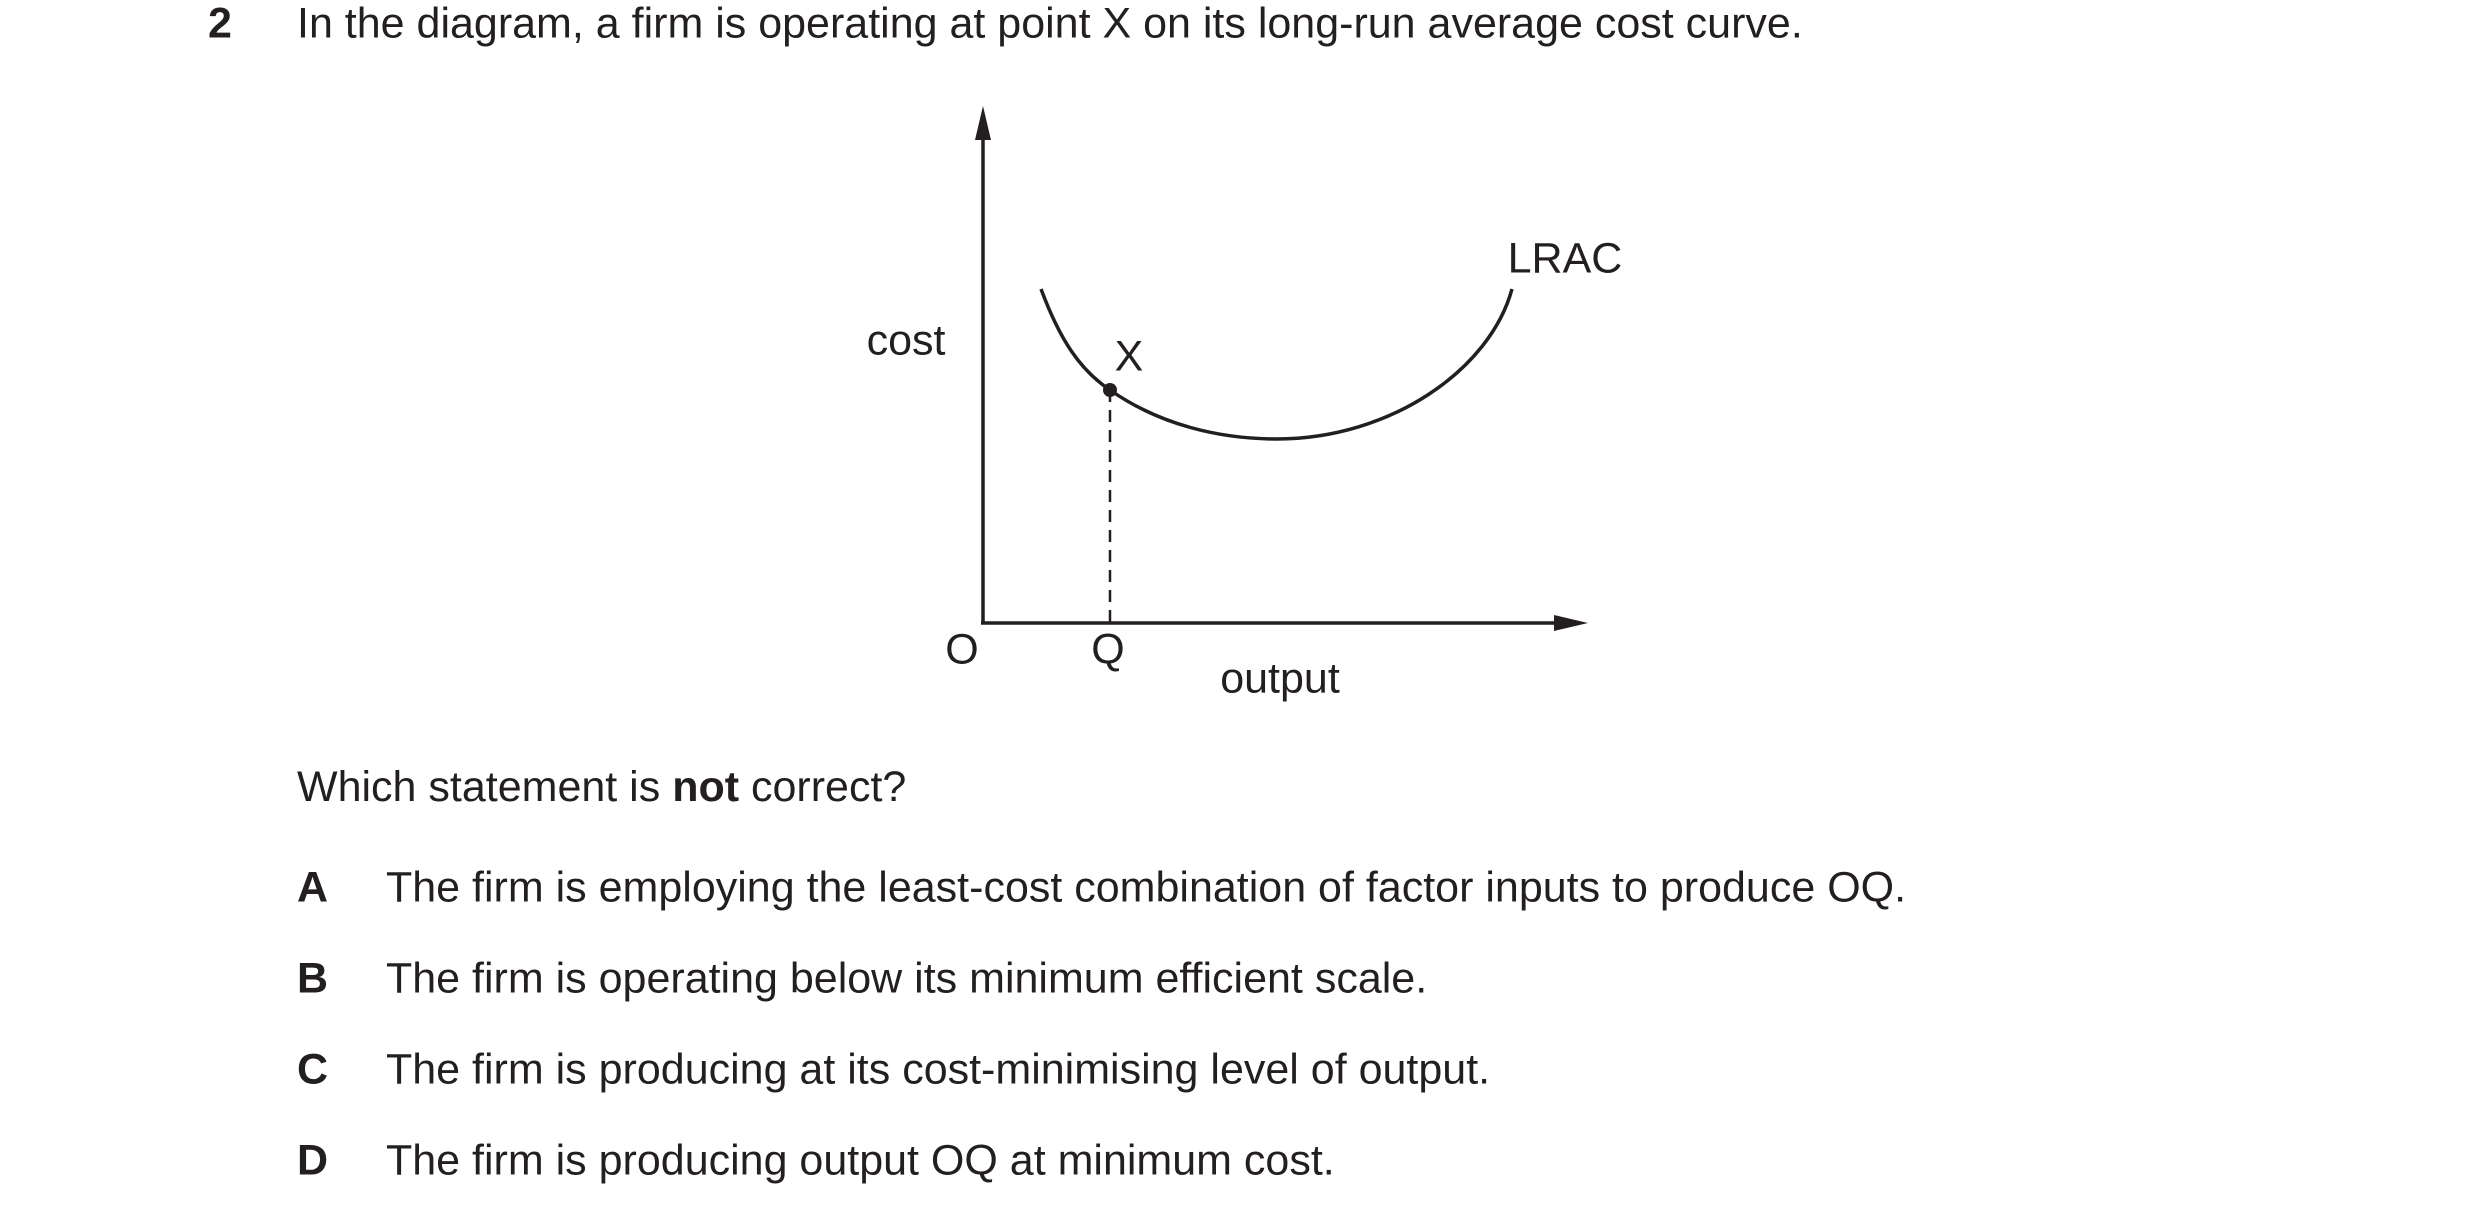  I want to click on q-label: Q, so click(1107, 649).